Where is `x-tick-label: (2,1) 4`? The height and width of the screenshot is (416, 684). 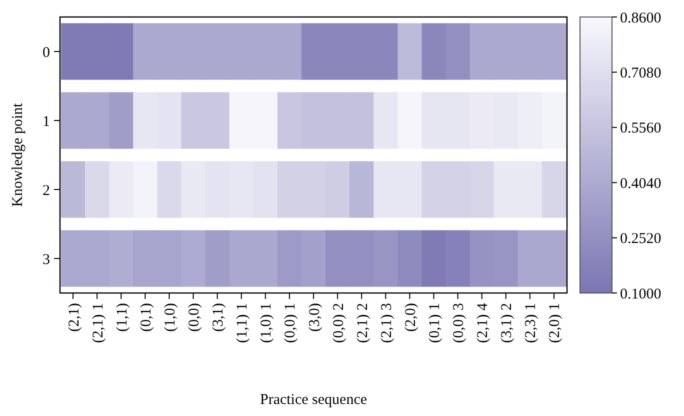
x-tick-label: (2,1) 4 is located at coordinates (483, 322).